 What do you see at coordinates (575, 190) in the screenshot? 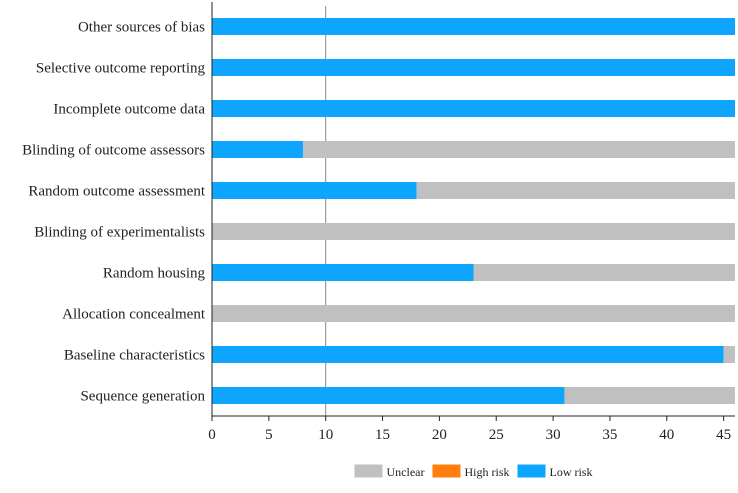
I see `bar-random-outcome-assessment-unclear` at bounding box center [575, 190].